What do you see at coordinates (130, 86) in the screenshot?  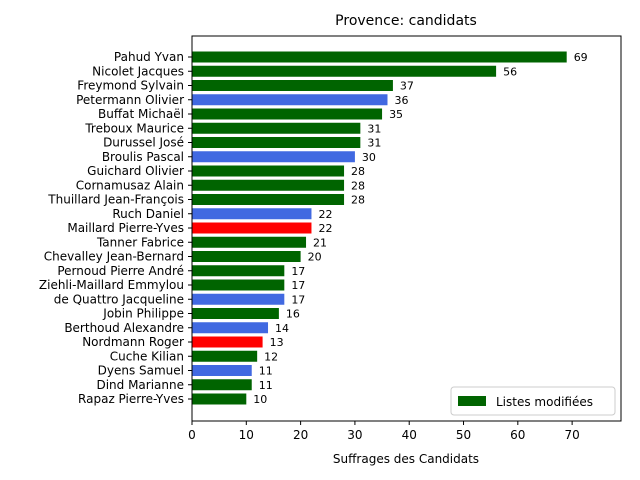 I see `y-tick-label: Freymond Sylvain` at bounding box center [130, 86].